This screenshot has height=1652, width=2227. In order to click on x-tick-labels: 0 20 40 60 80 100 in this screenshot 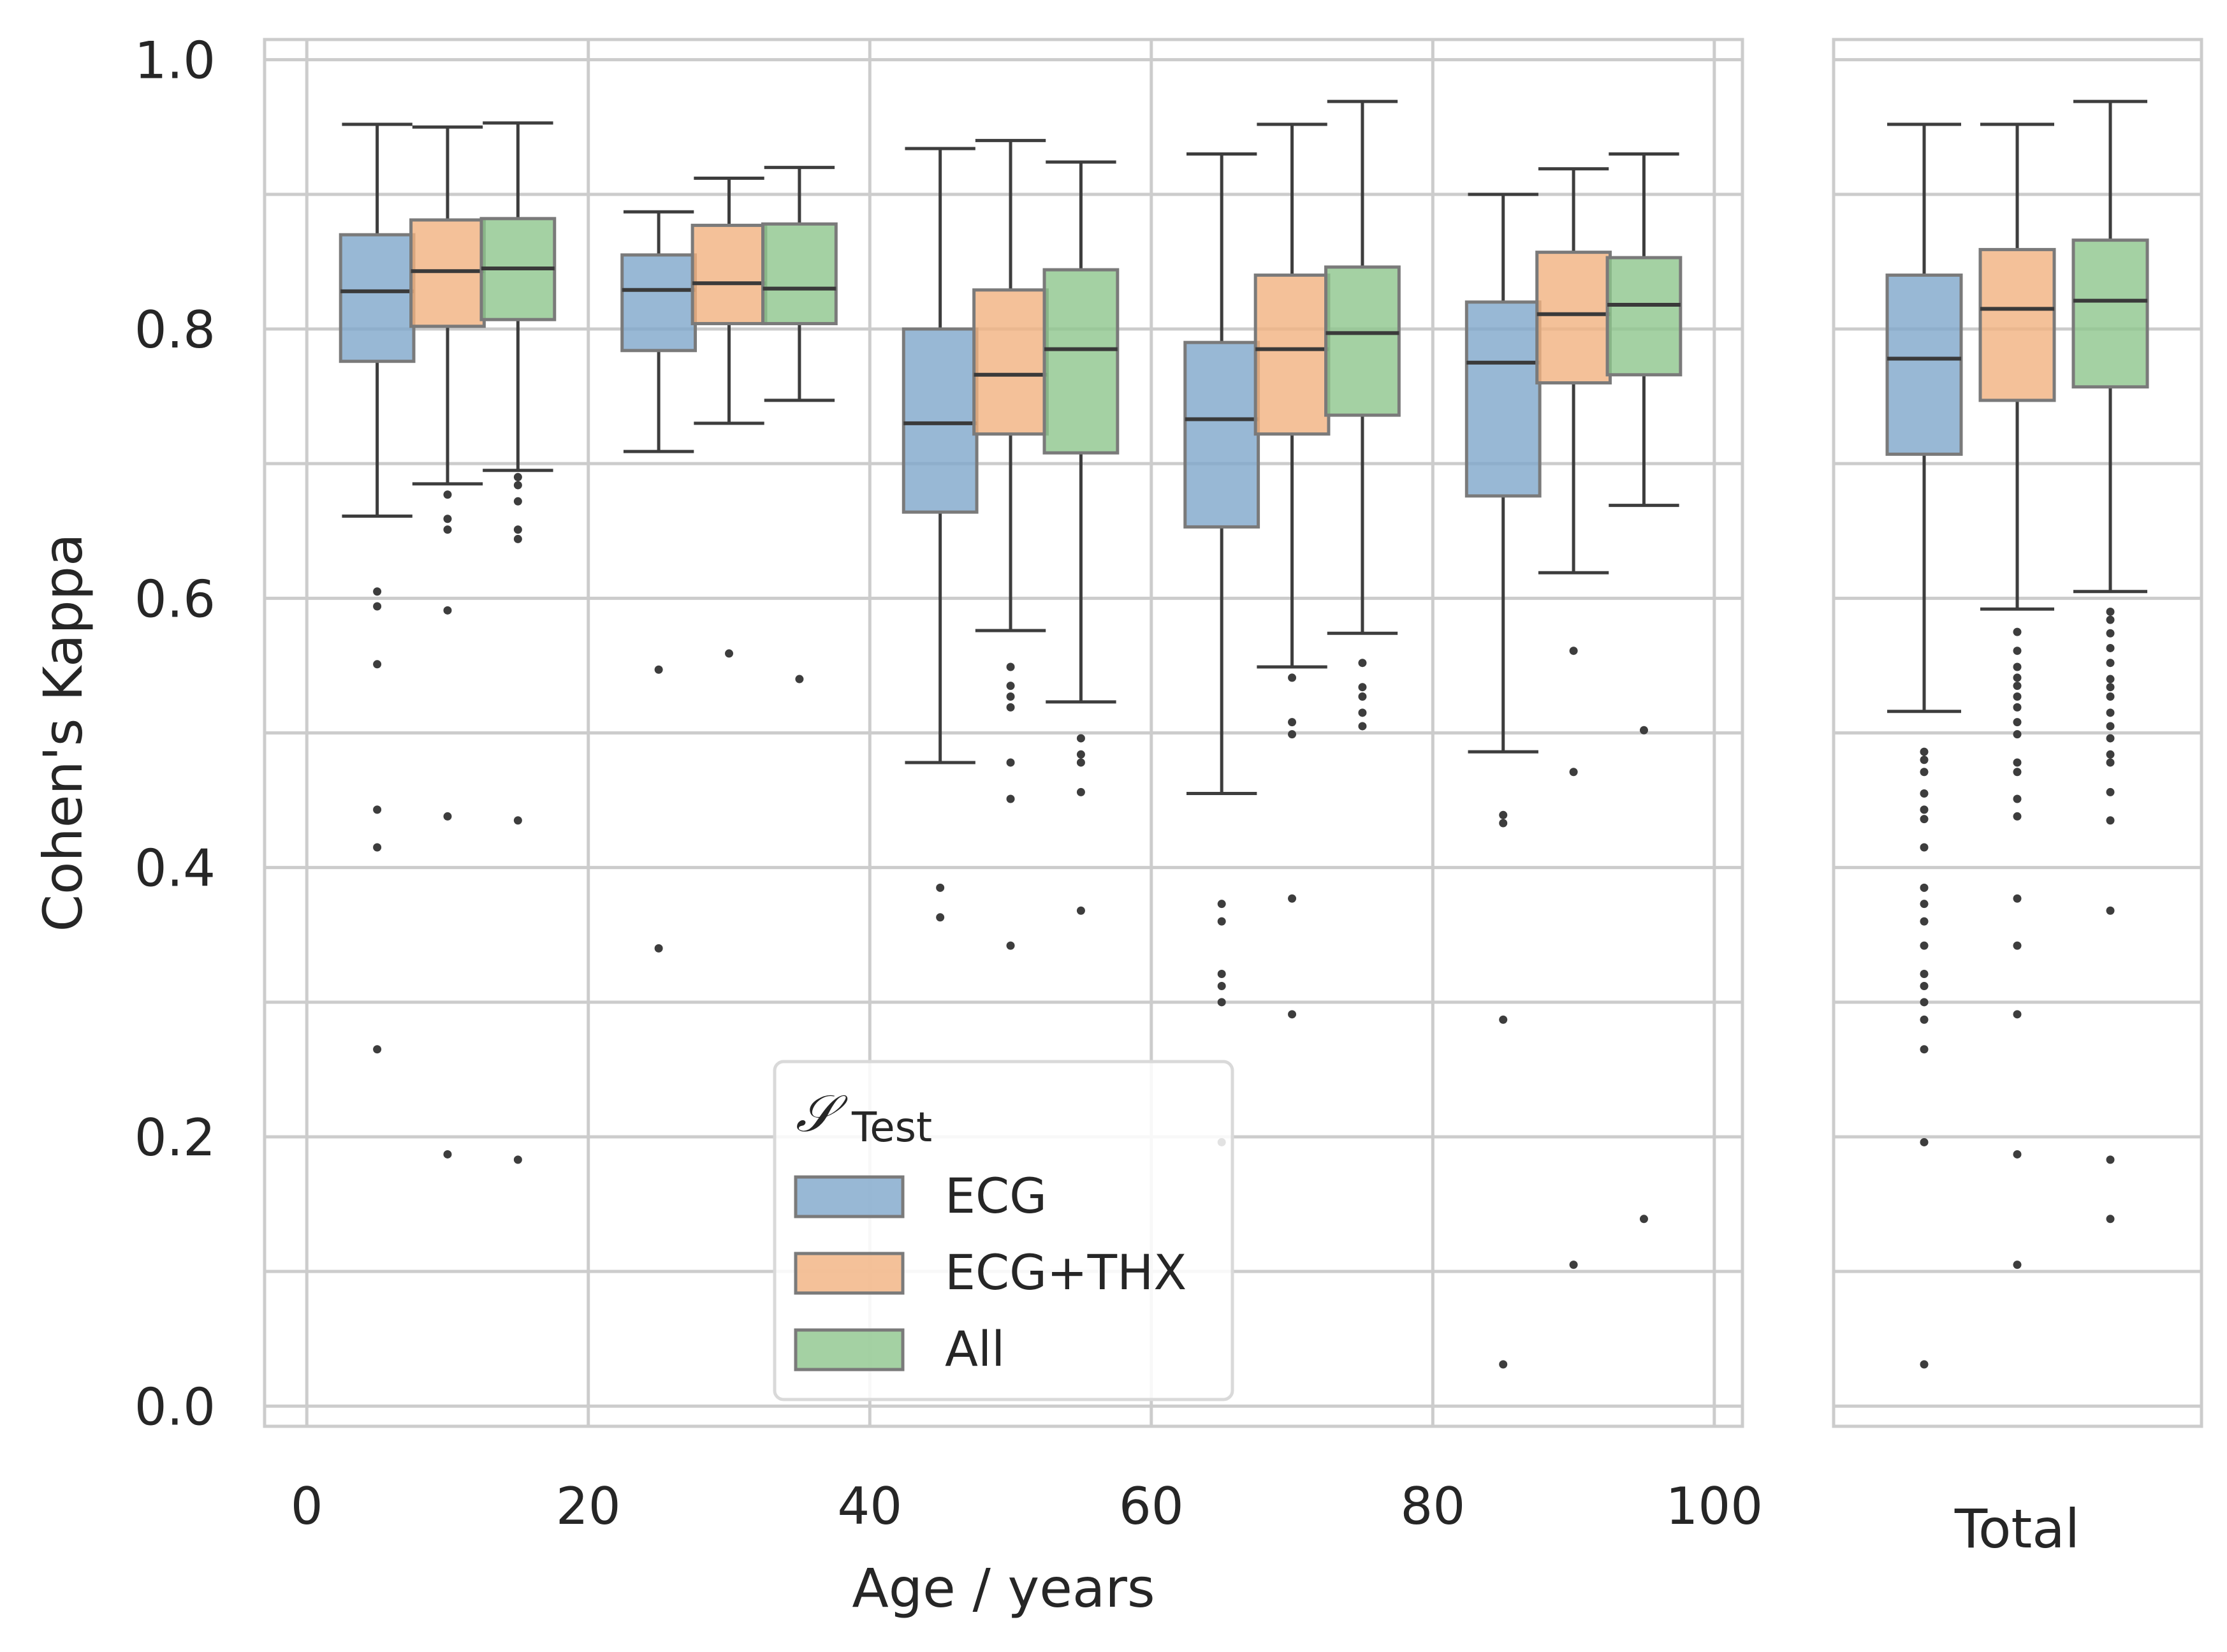, I will do `click(1027, 1506)`.